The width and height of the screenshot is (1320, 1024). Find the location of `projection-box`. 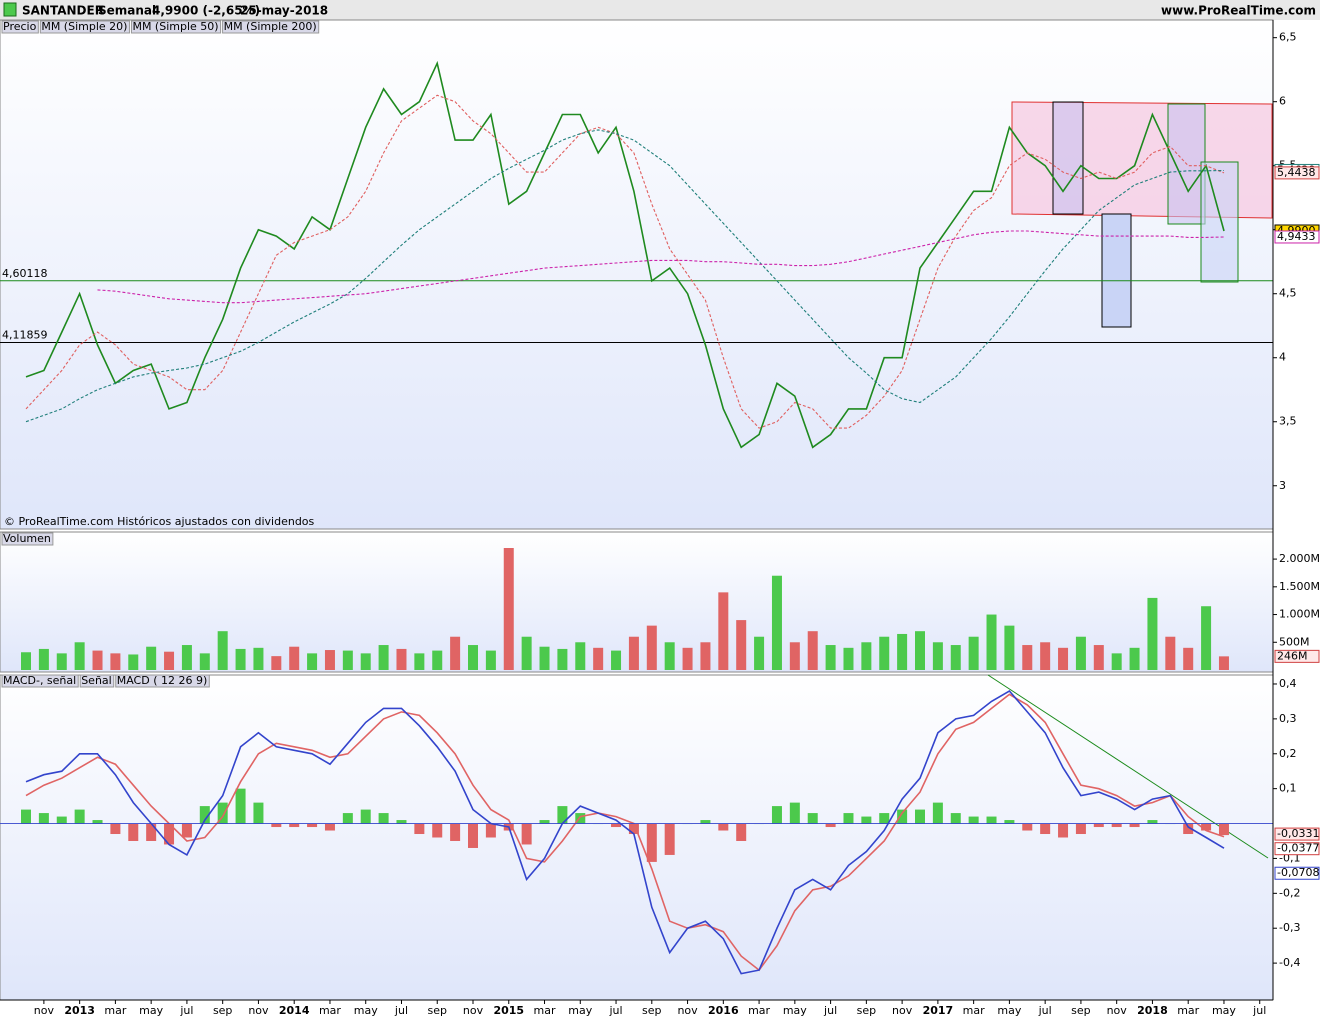

projection-box is located at coordinates (1116, 270).